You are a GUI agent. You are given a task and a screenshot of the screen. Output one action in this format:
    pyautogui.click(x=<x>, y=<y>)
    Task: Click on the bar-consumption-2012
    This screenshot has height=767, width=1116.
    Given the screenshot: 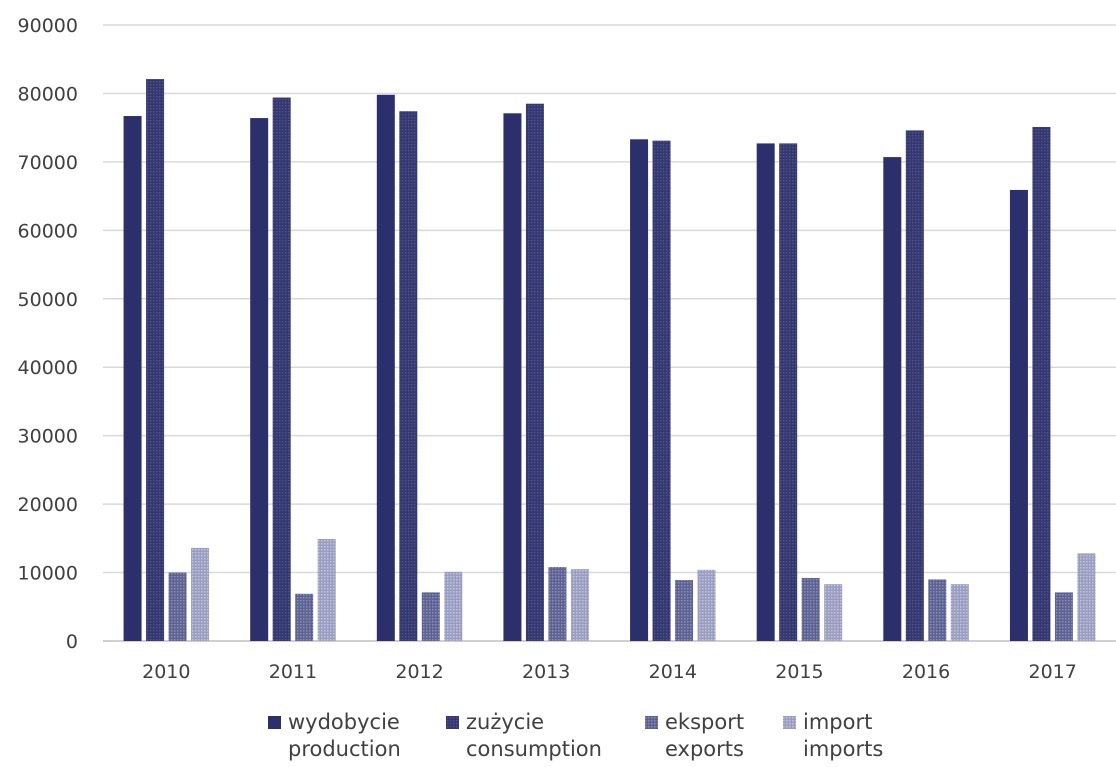 What is the action you would take?
    pyautogui.click(x=408, y=376)
    